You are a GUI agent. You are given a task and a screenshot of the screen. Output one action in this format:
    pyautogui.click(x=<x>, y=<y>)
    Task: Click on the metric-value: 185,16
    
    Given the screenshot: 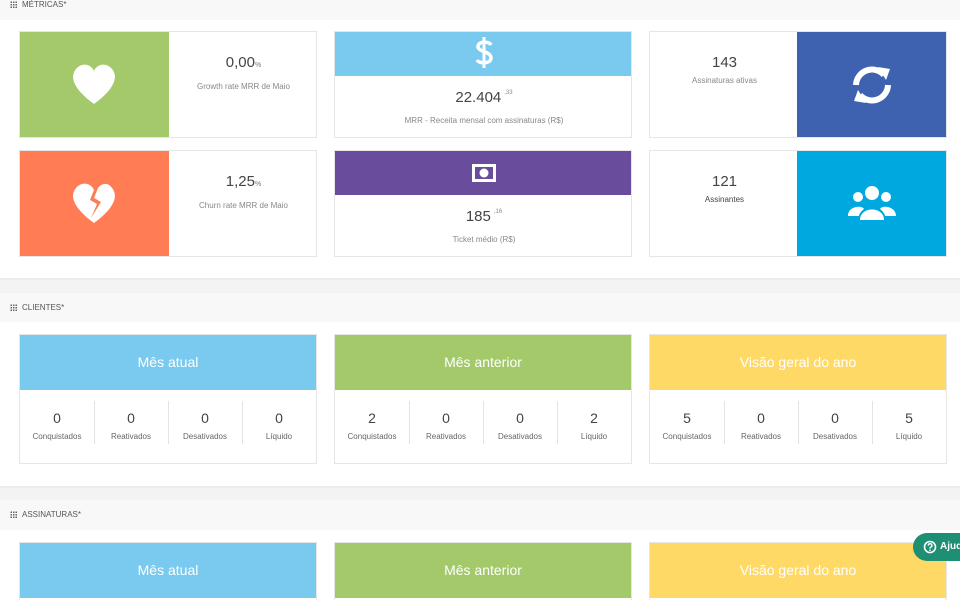 What is the action you would take?
    pyautogui.click(x=483, y=216)
    